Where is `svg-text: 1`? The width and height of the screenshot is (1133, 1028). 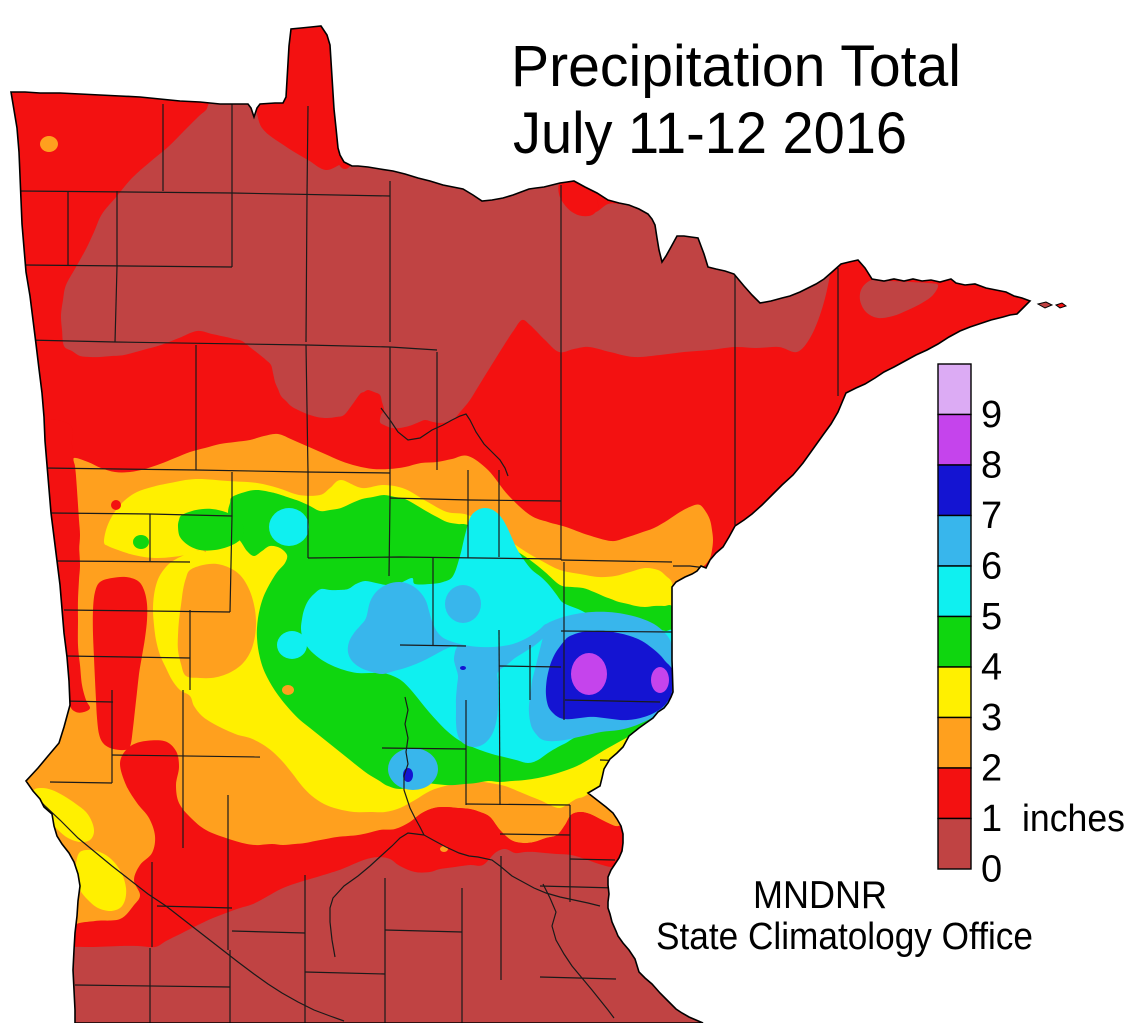 svg-text: 1 is located at coordinates (991, 819).